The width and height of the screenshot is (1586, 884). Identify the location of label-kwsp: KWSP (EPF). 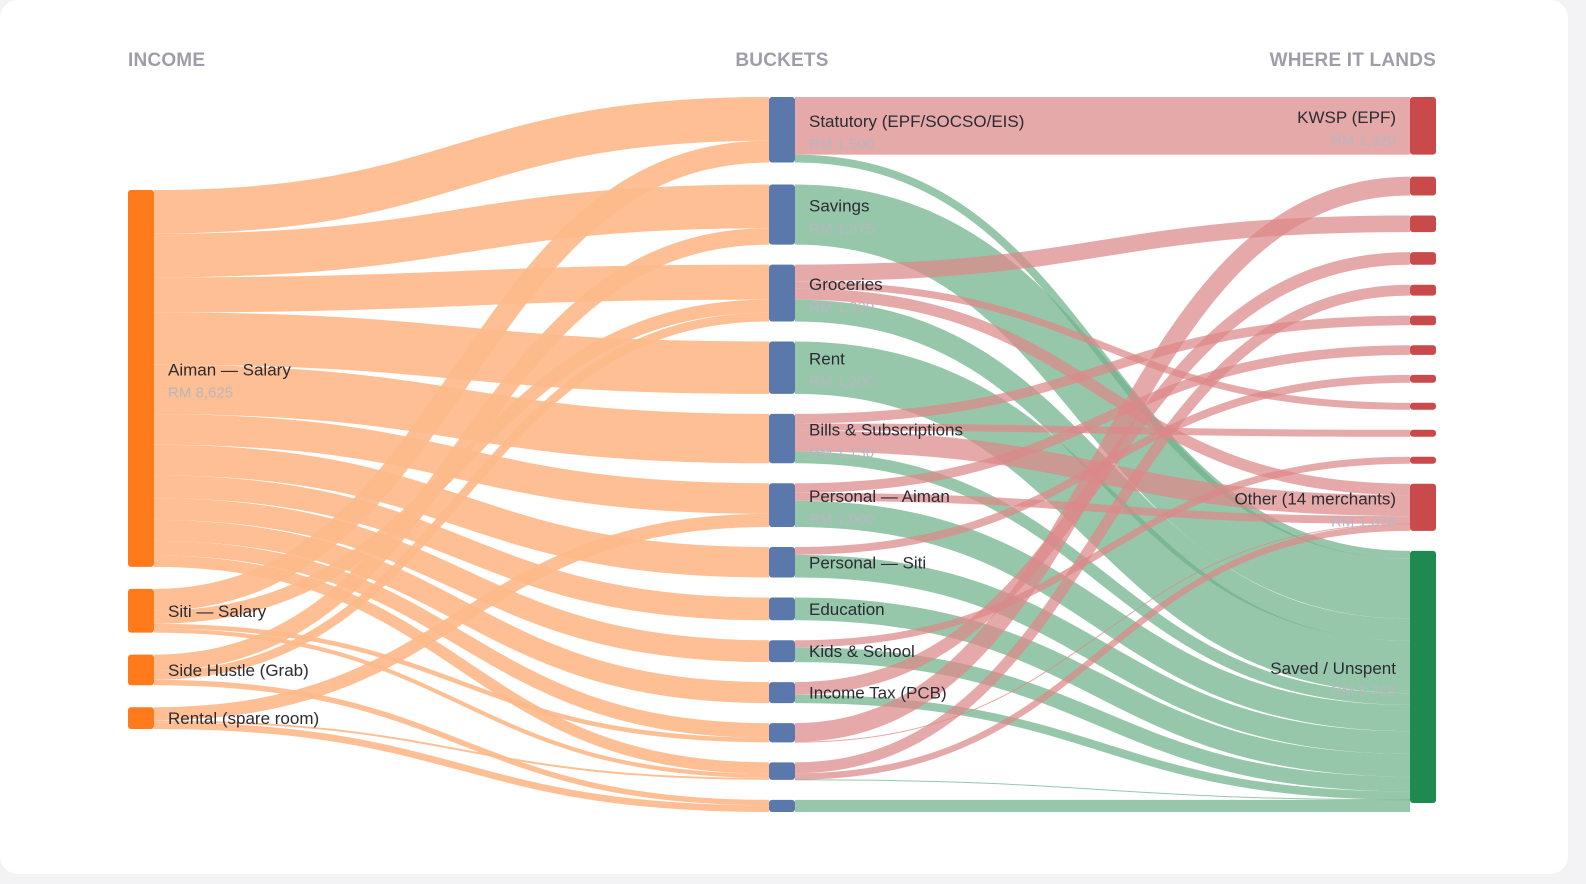
(1346, 117).